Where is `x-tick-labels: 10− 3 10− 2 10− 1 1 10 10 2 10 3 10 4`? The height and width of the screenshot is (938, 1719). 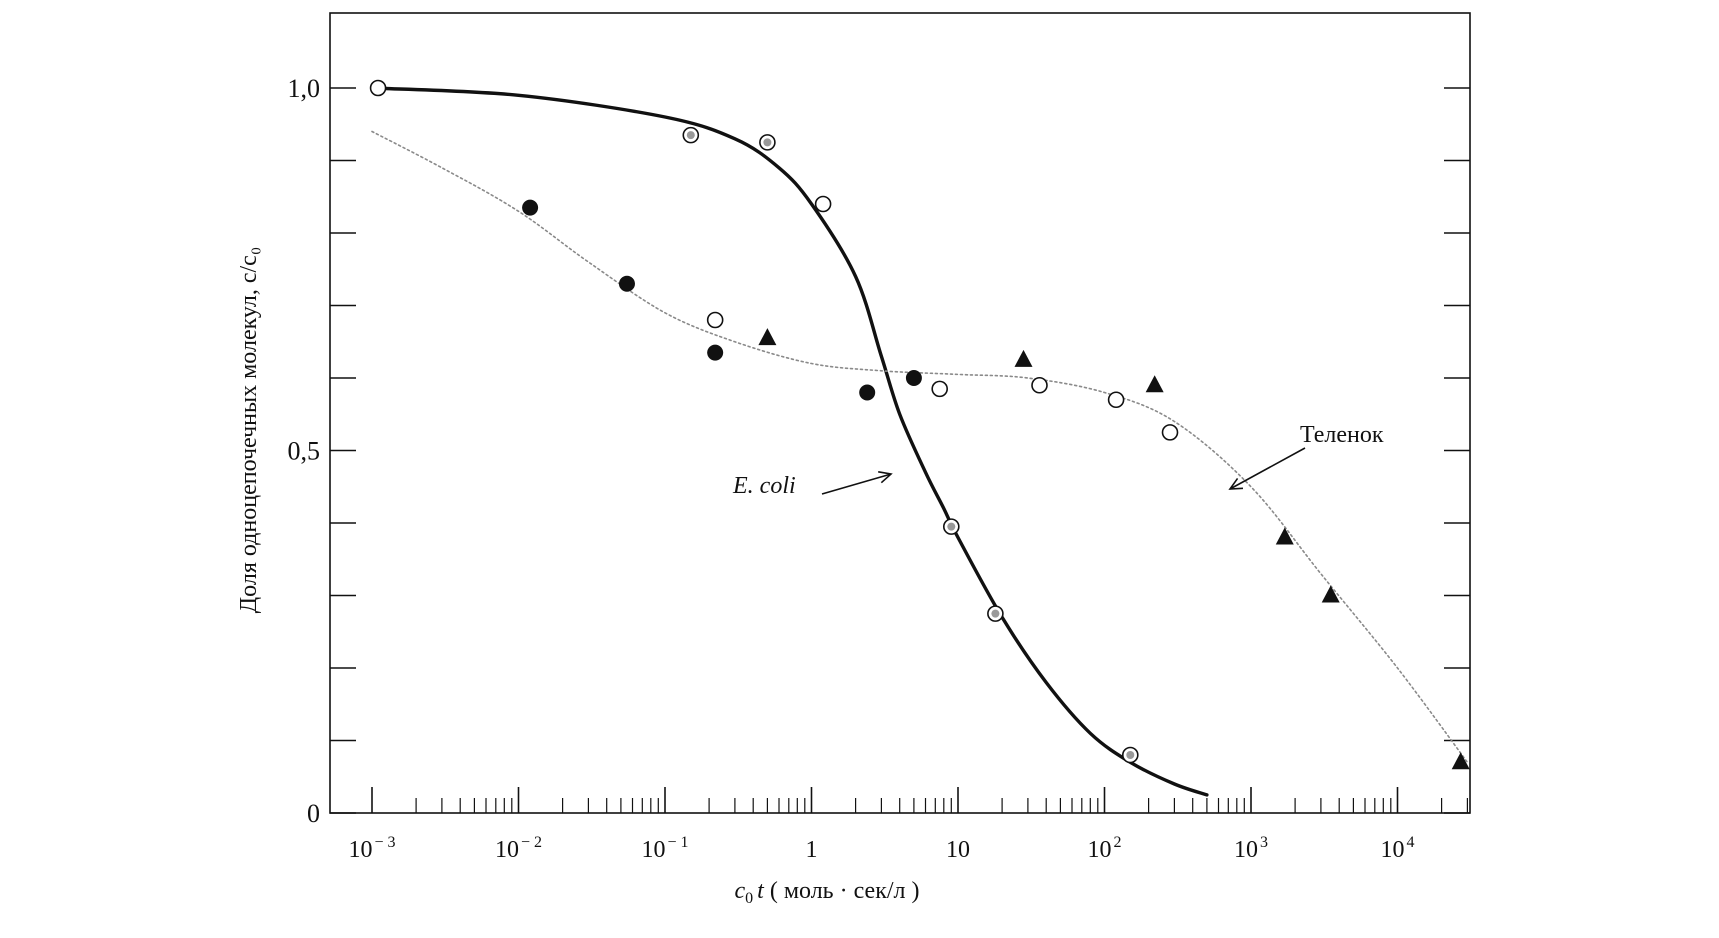
x-tick-labels: 10− 3 10− 2 10− 1 1 10 10 2 10 3 10 4 is located at coordinates (881, 848).